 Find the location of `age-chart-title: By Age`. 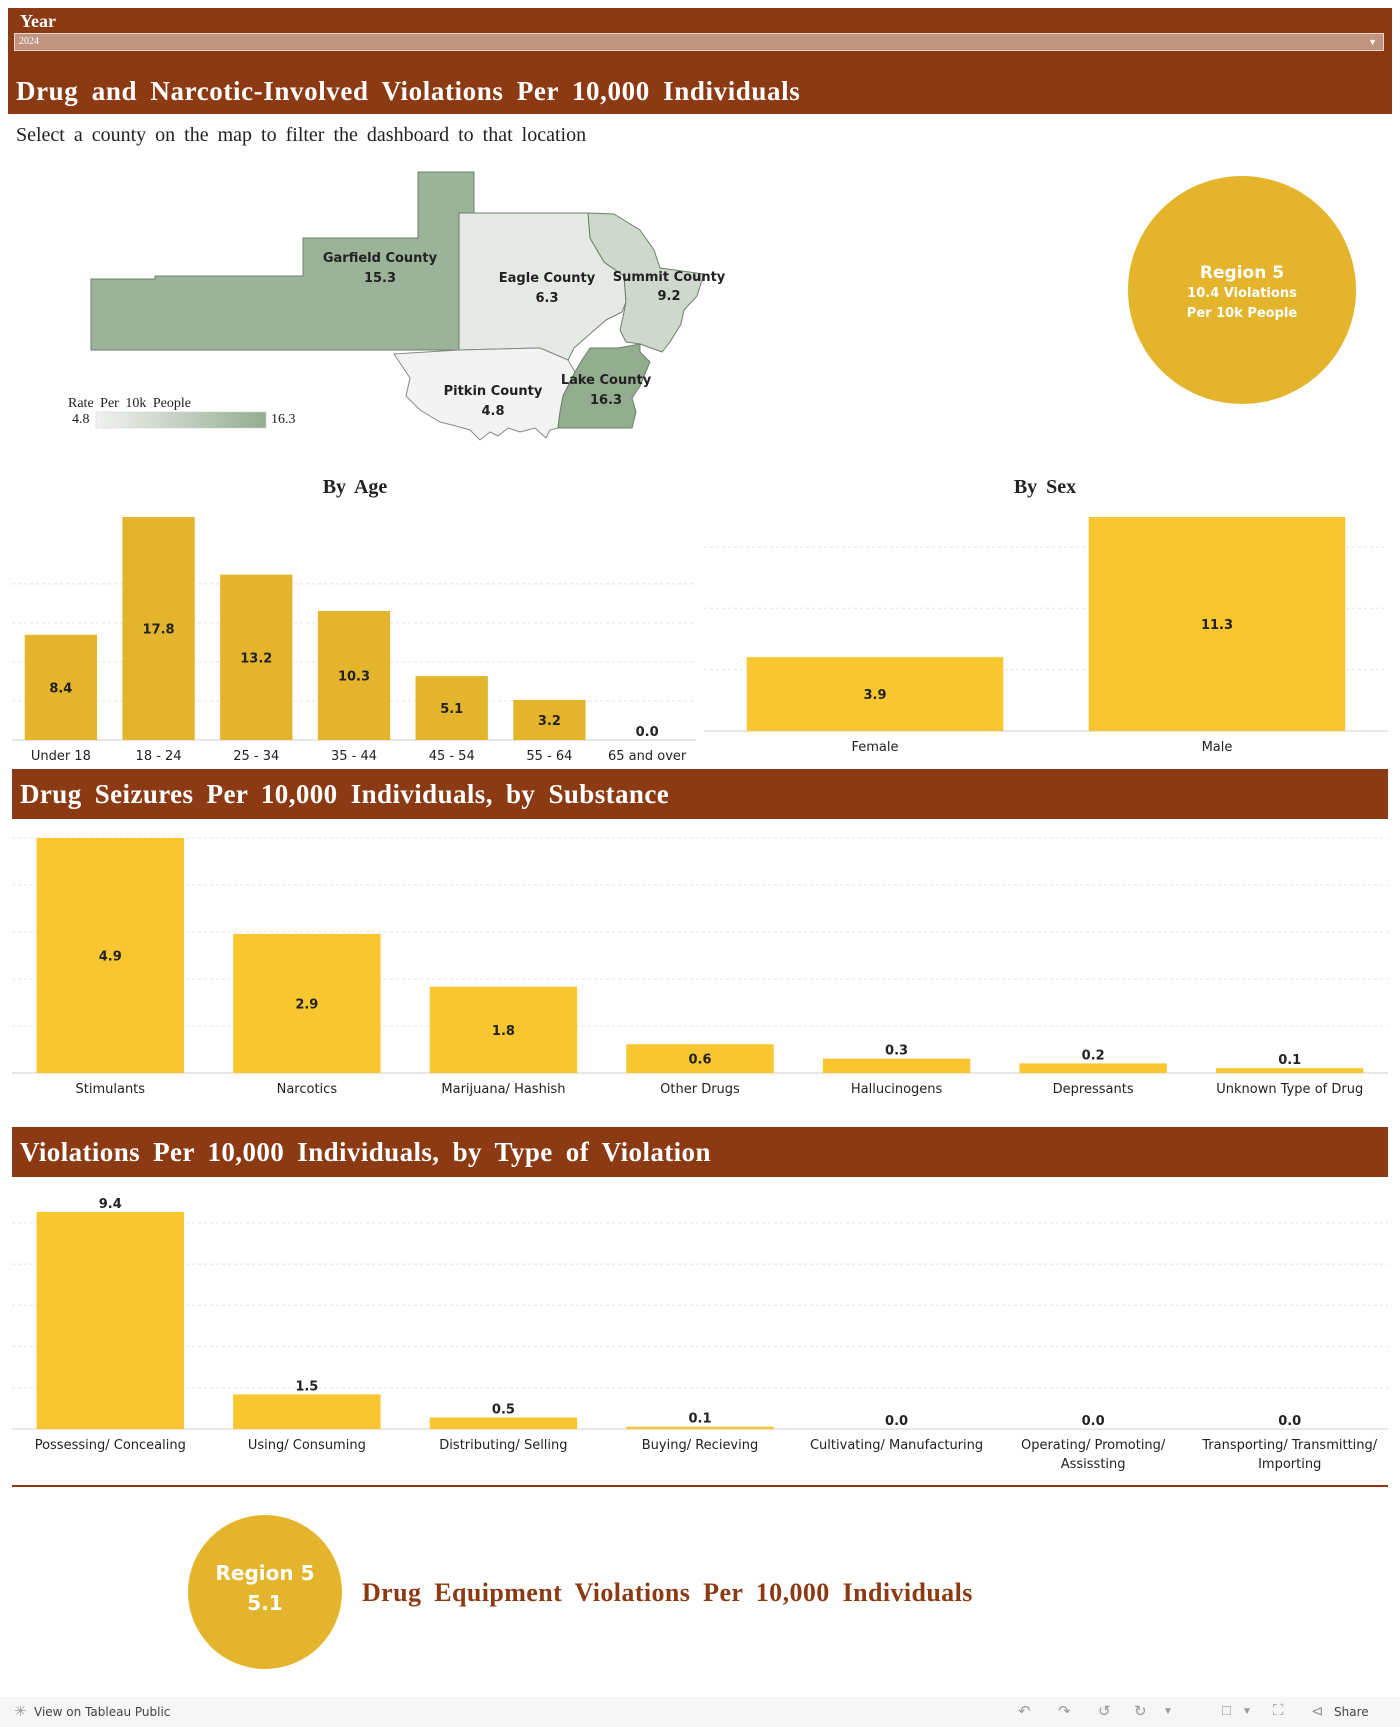

age-chart-title: By Age is located at coordinates (355, 487).